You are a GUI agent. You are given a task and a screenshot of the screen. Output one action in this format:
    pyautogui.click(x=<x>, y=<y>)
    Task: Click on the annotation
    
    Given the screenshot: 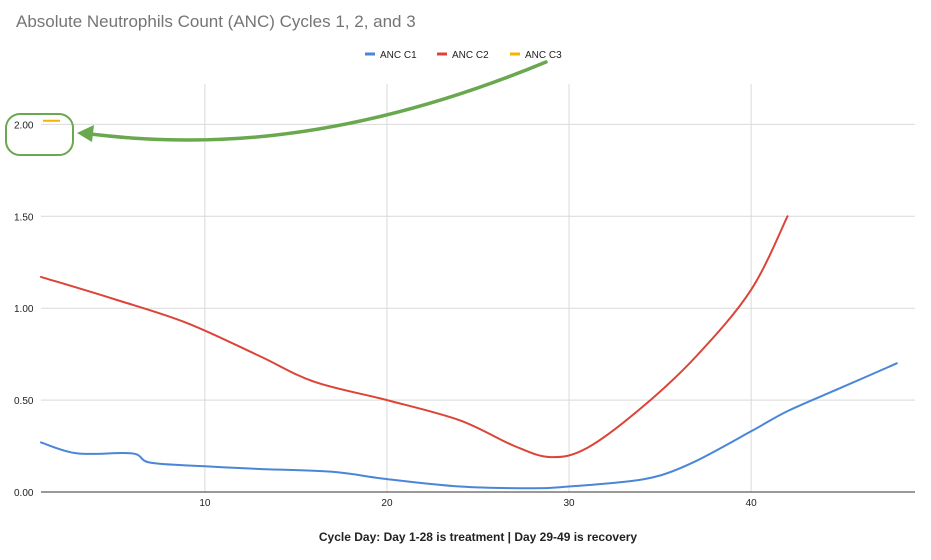 What is the action you would take?
    pyautogui.click(x=276, y=108)
    